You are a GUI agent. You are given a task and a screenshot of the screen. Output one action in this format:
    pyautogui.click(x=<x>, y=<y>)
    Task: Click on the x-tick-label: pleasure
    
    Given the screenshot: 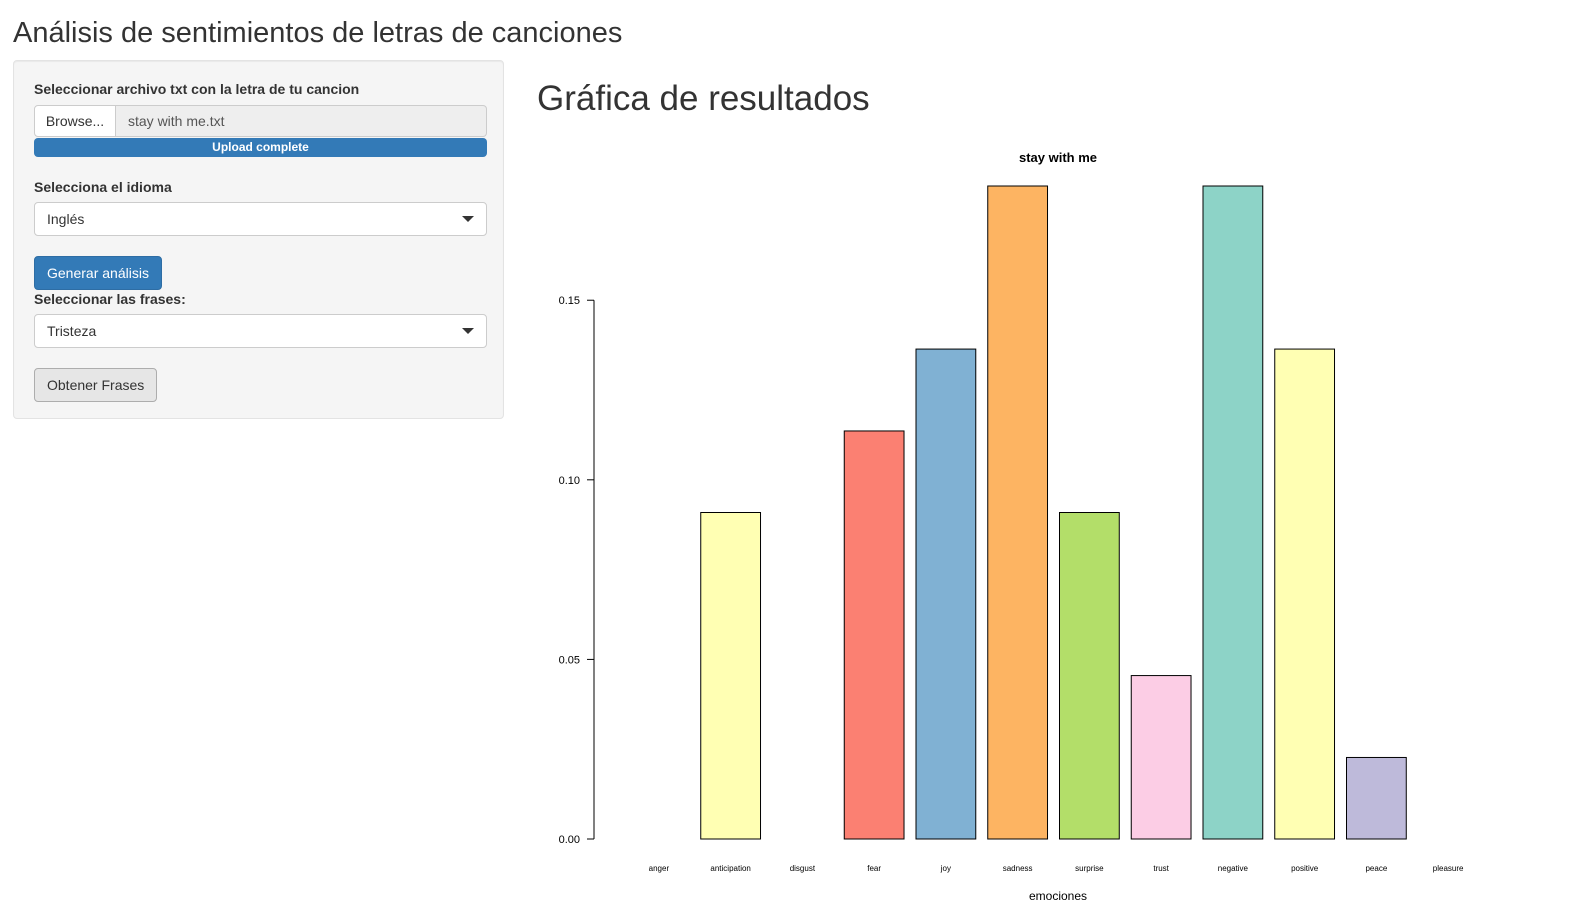 What is the action you would take?
    pyautogui.click(x=1448, y=868)
    